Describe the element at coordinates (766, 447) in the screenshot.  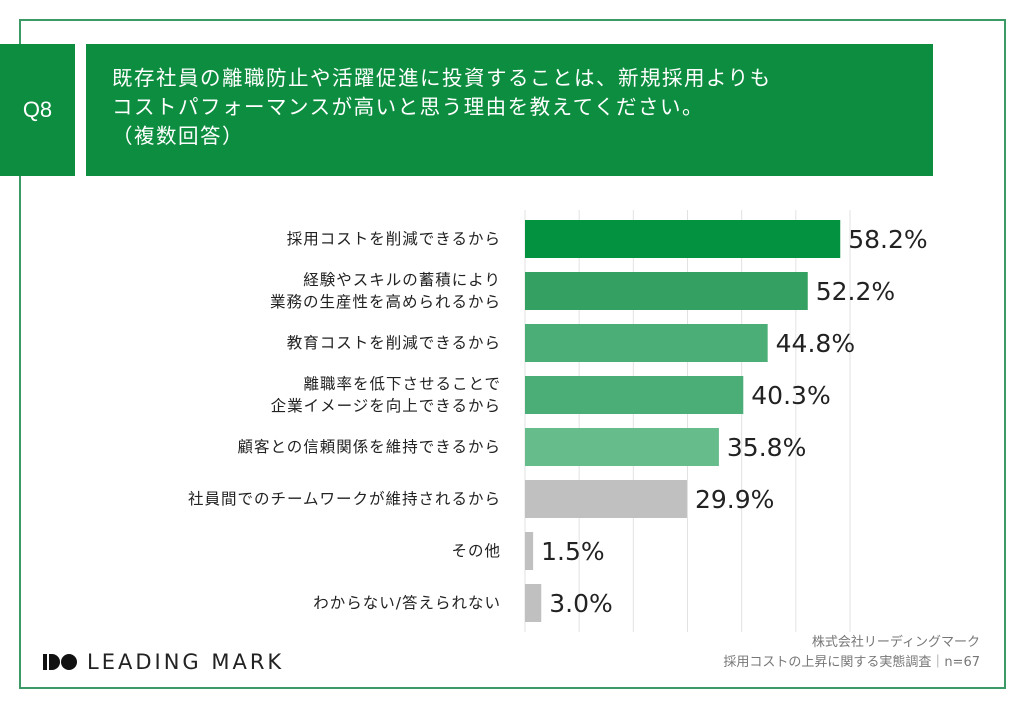
I see `data-label: 35.8%` at that location.